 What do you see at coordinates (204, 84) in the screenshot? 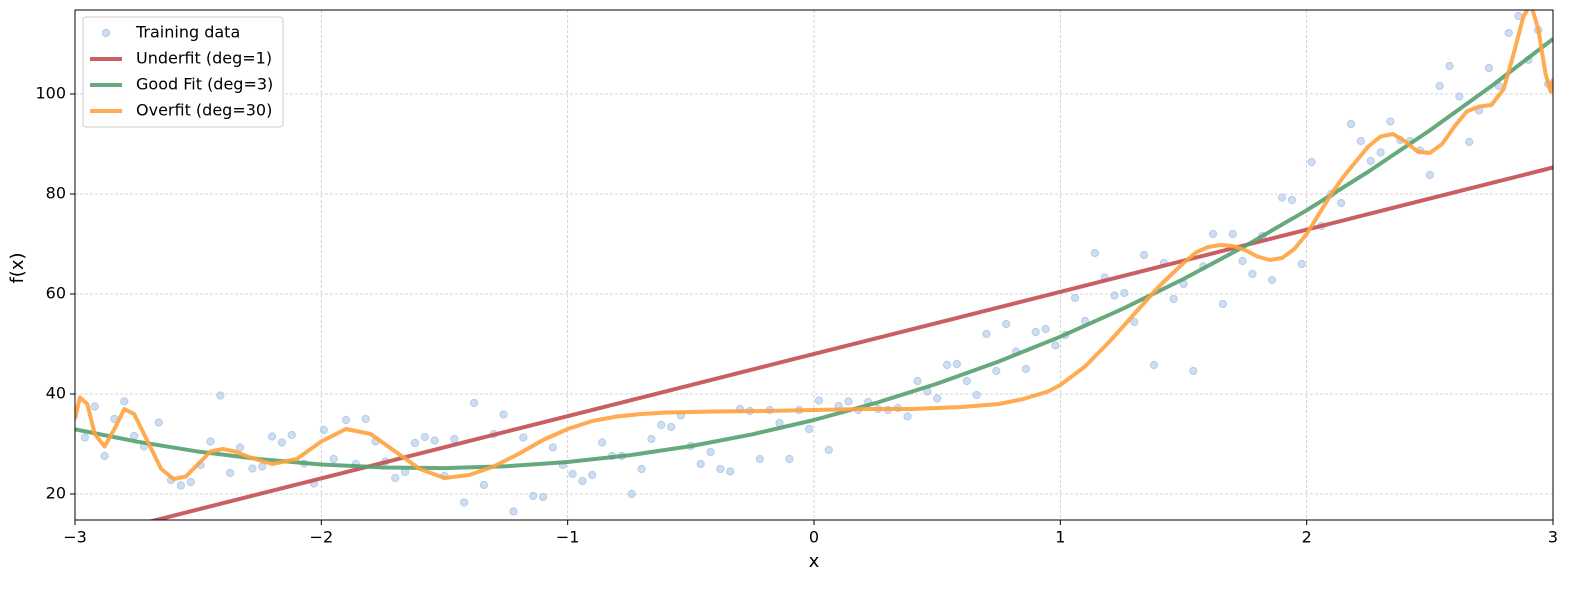
I see `legend-label: Good Fit (deg=3)` at bounding box center [204, 84].